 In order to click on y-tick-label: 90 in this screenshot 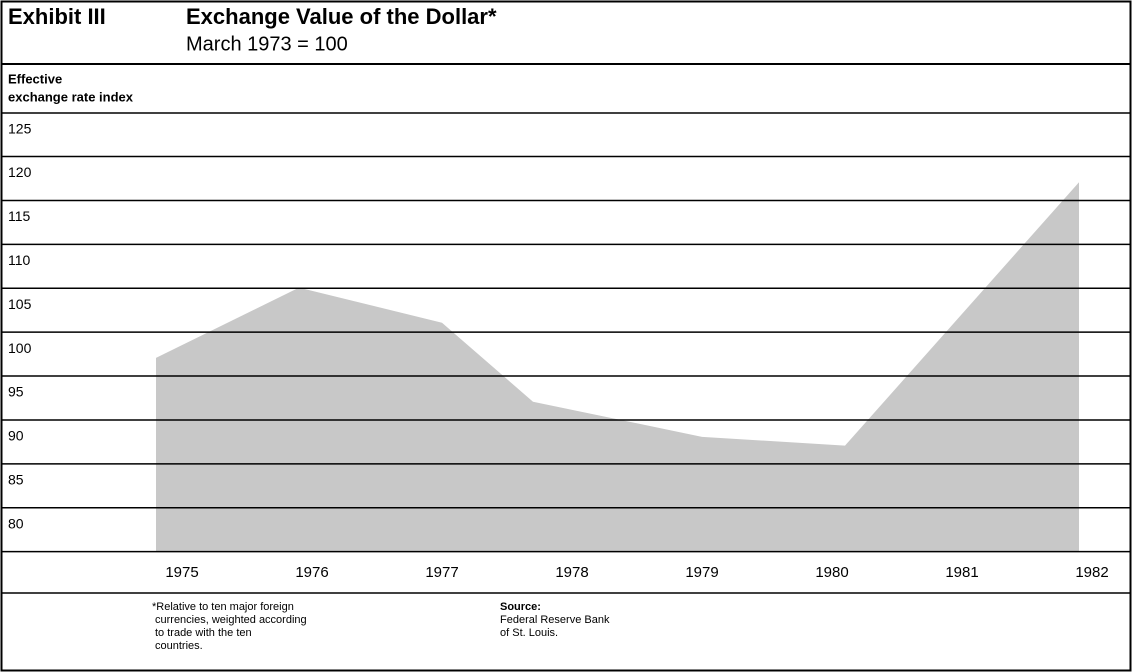, I will do `click(16, 436)`.